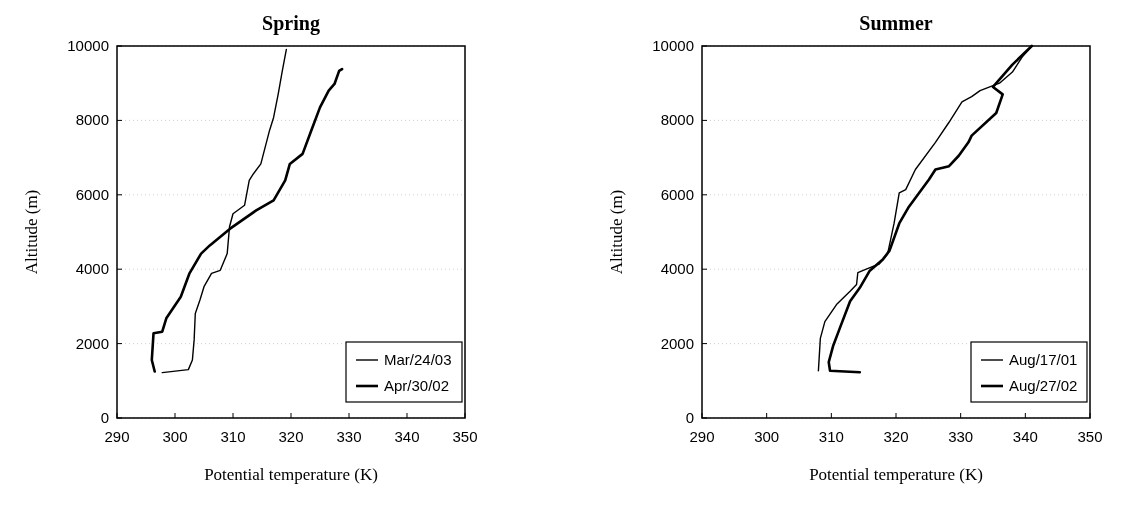 This screenshot has height=506, width=1121. What do you see at coordinates (418, 359) in the screenshot?
I see `legend-label: Mar/24/03` at bounding box center [418, 359].